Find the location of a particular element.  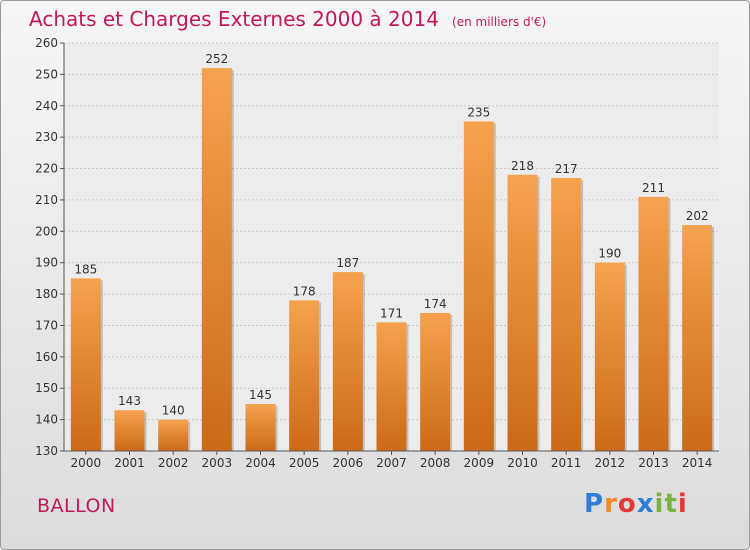

x-tick-label: 2009 is located at coordinates (479, 463).